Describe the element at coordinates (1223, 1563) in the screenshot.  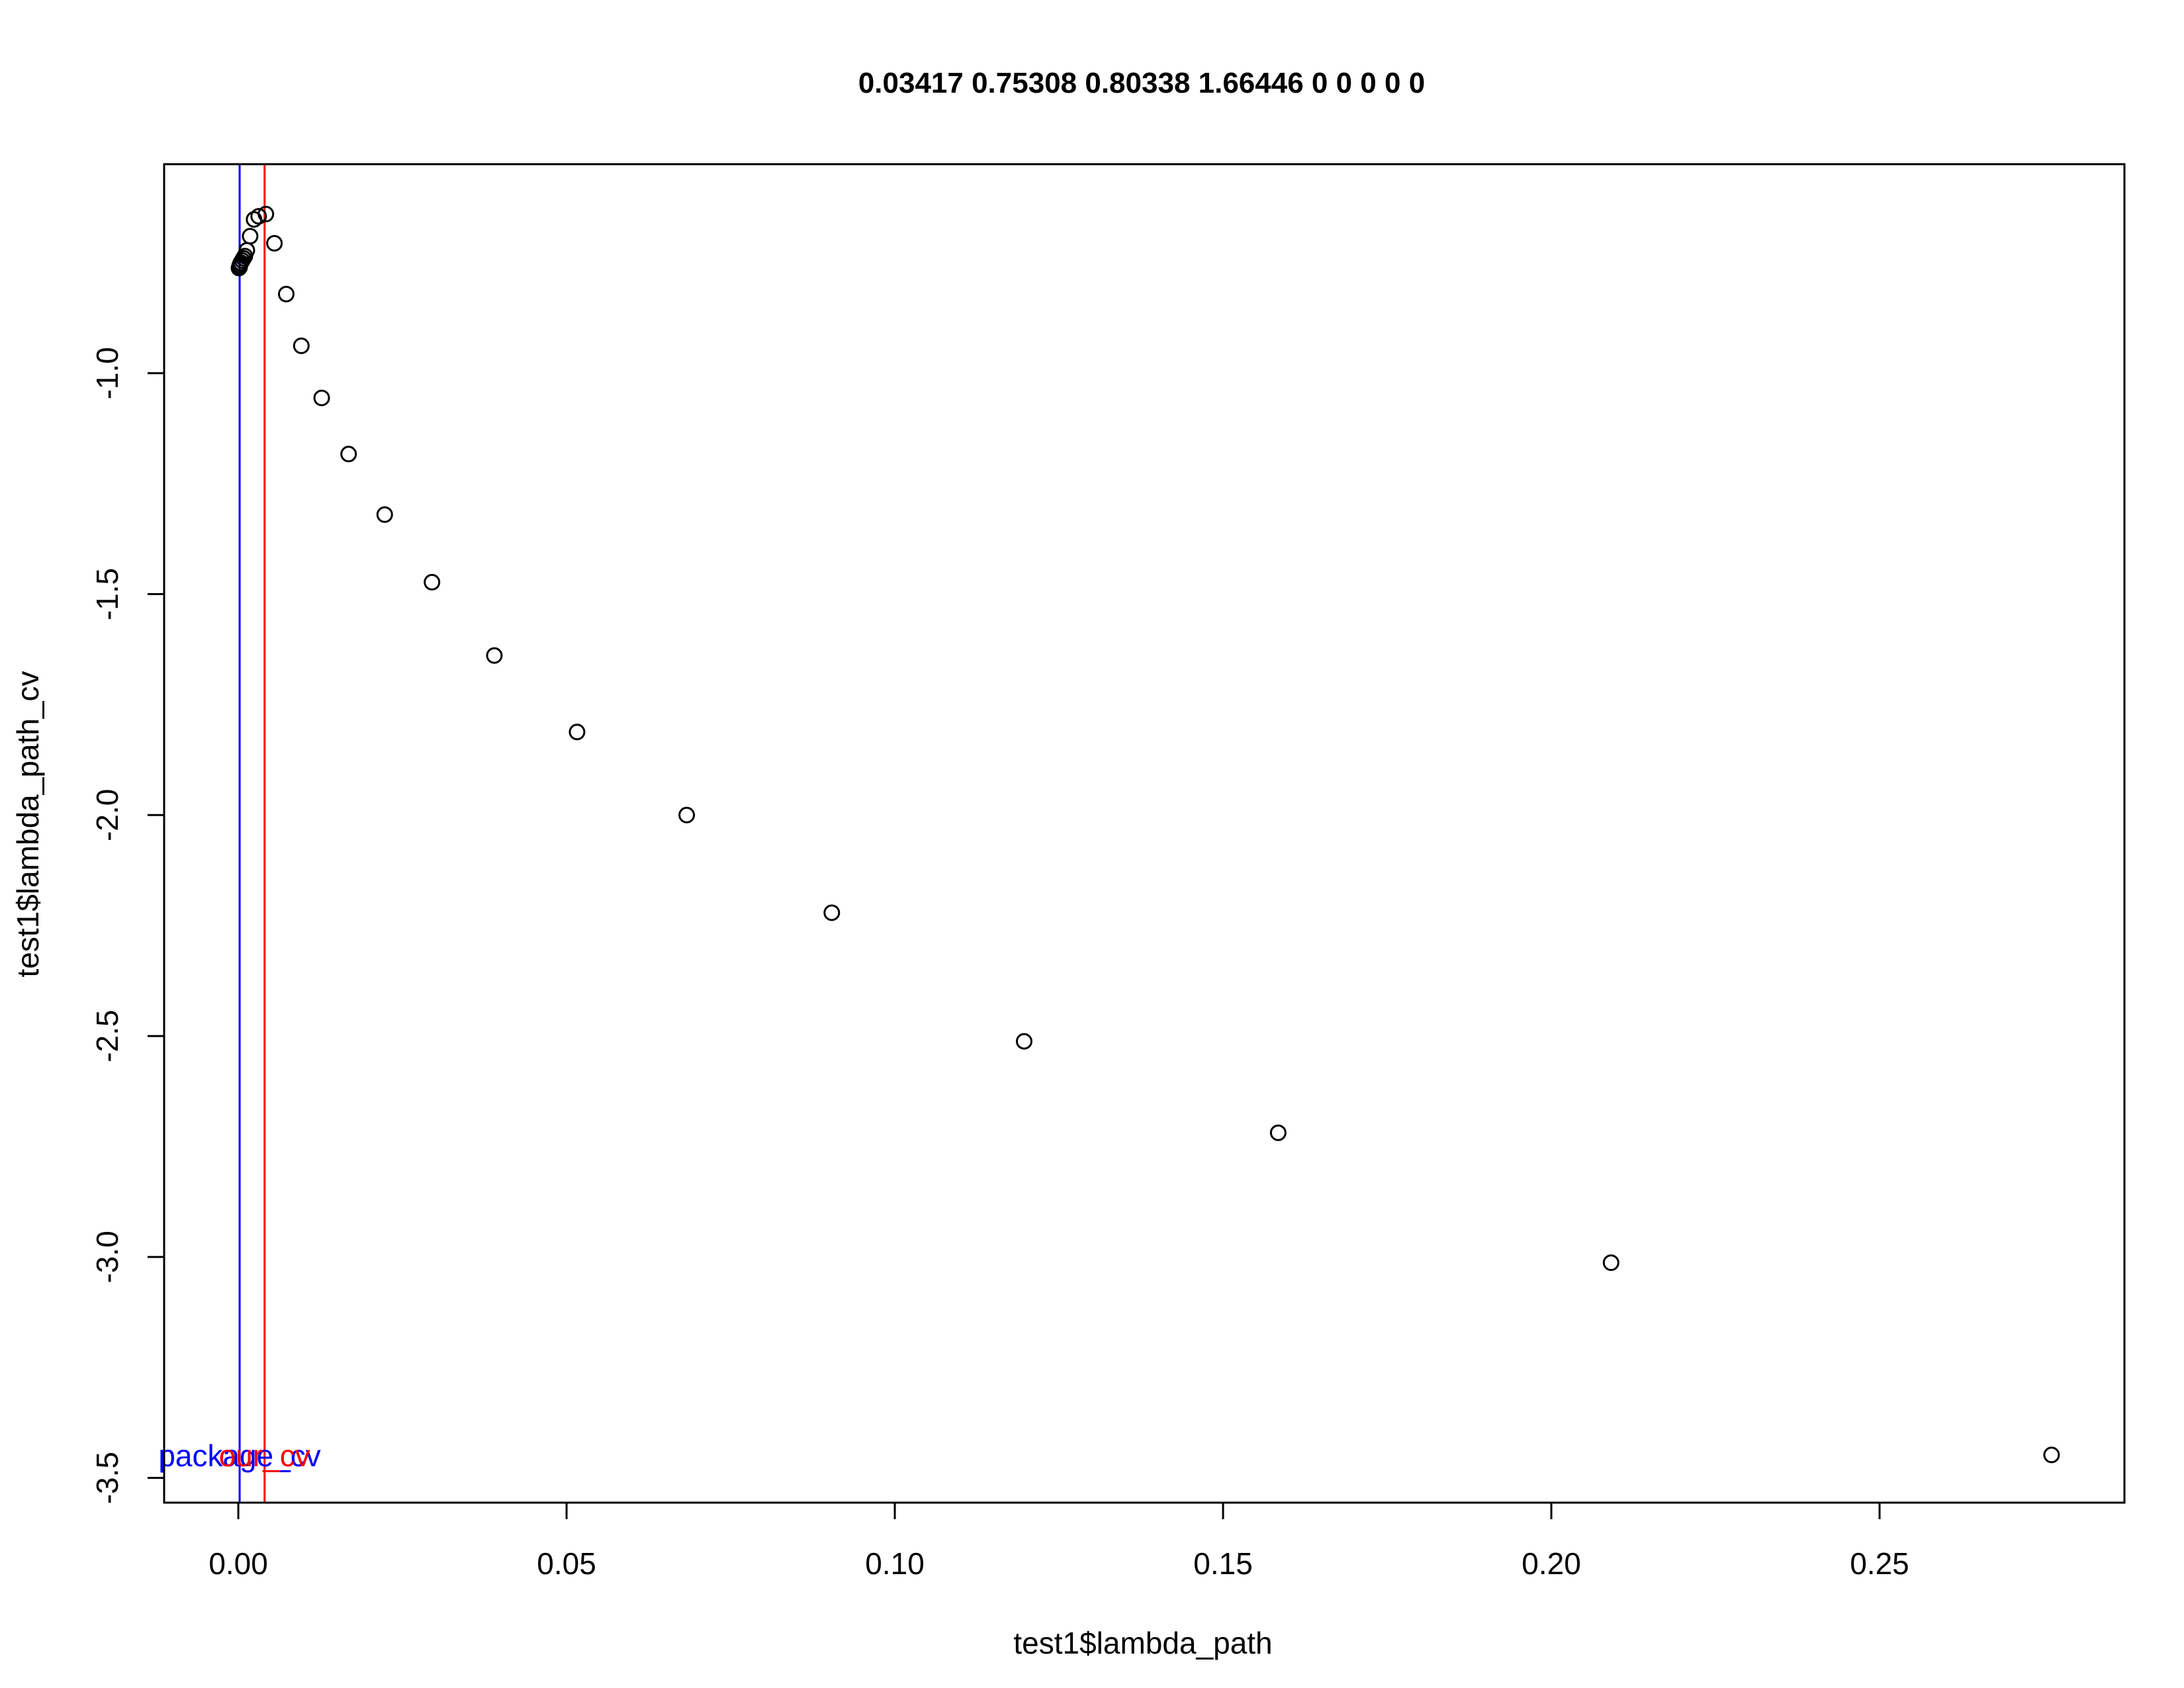
I see `x-tick-label: 0.15` at that location.